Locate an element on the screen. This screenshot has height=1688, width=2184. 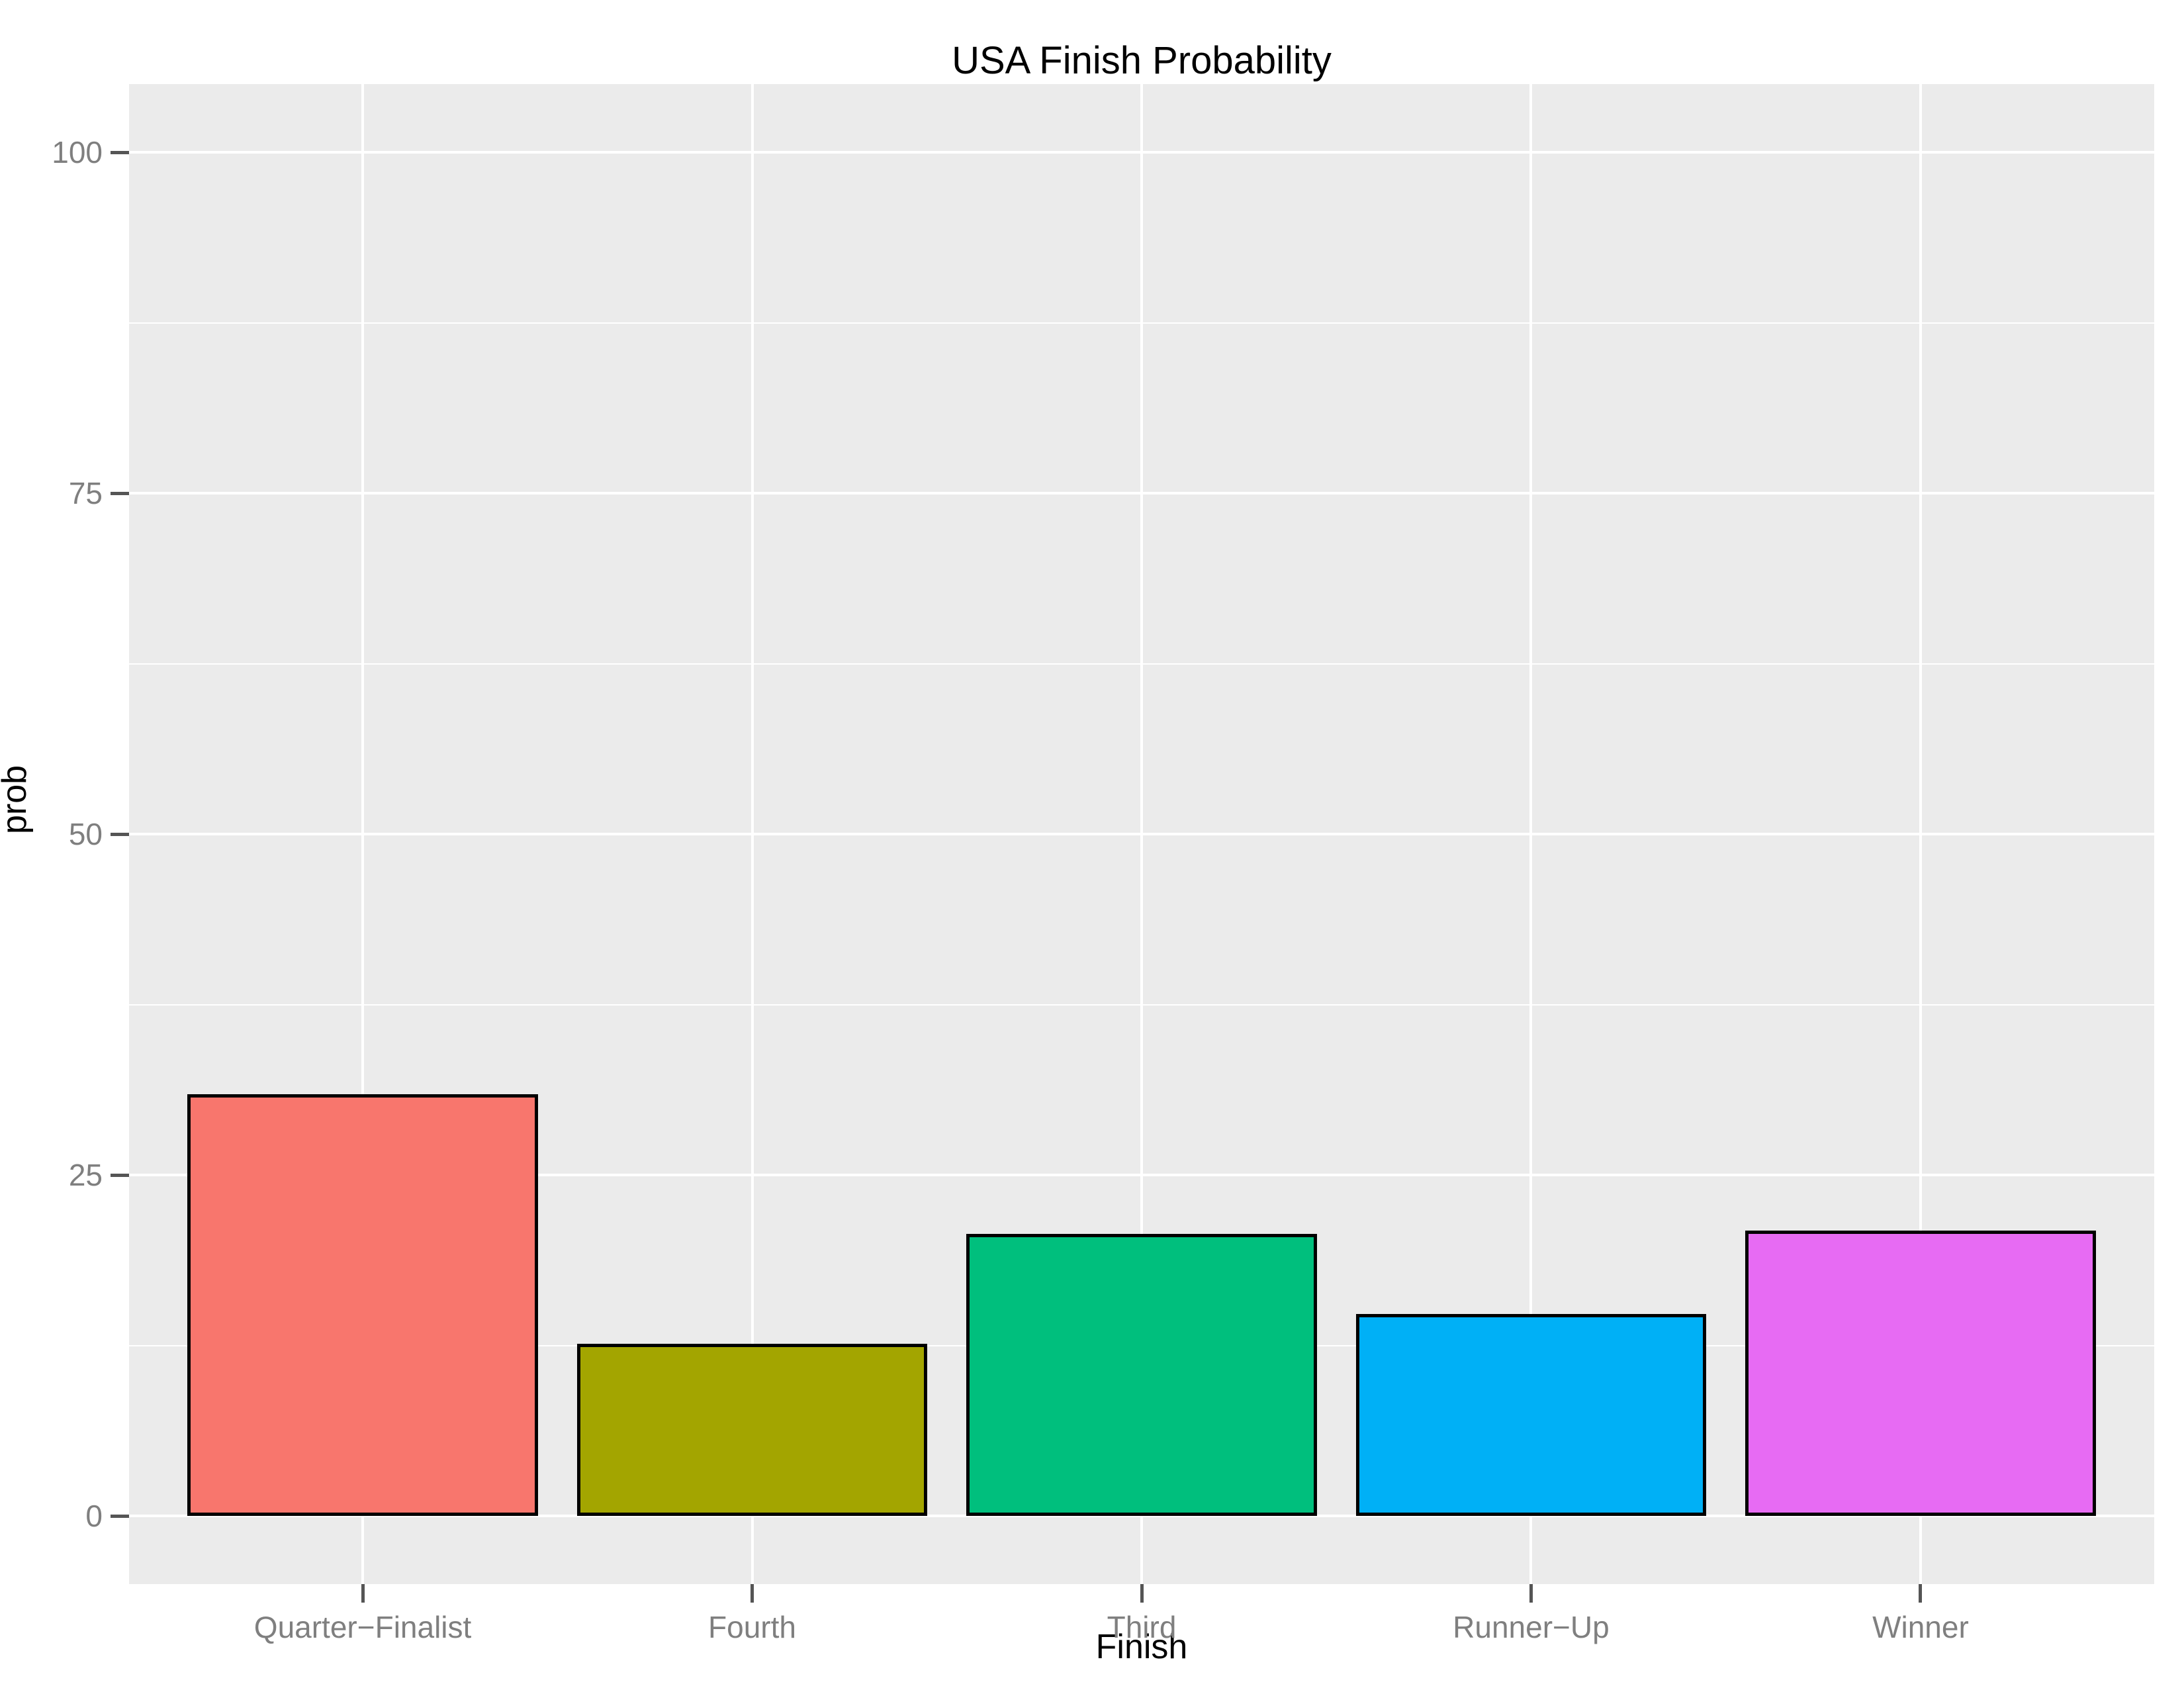
x-axis-tick-label: Winner is located at coordinates (1920, 1627).